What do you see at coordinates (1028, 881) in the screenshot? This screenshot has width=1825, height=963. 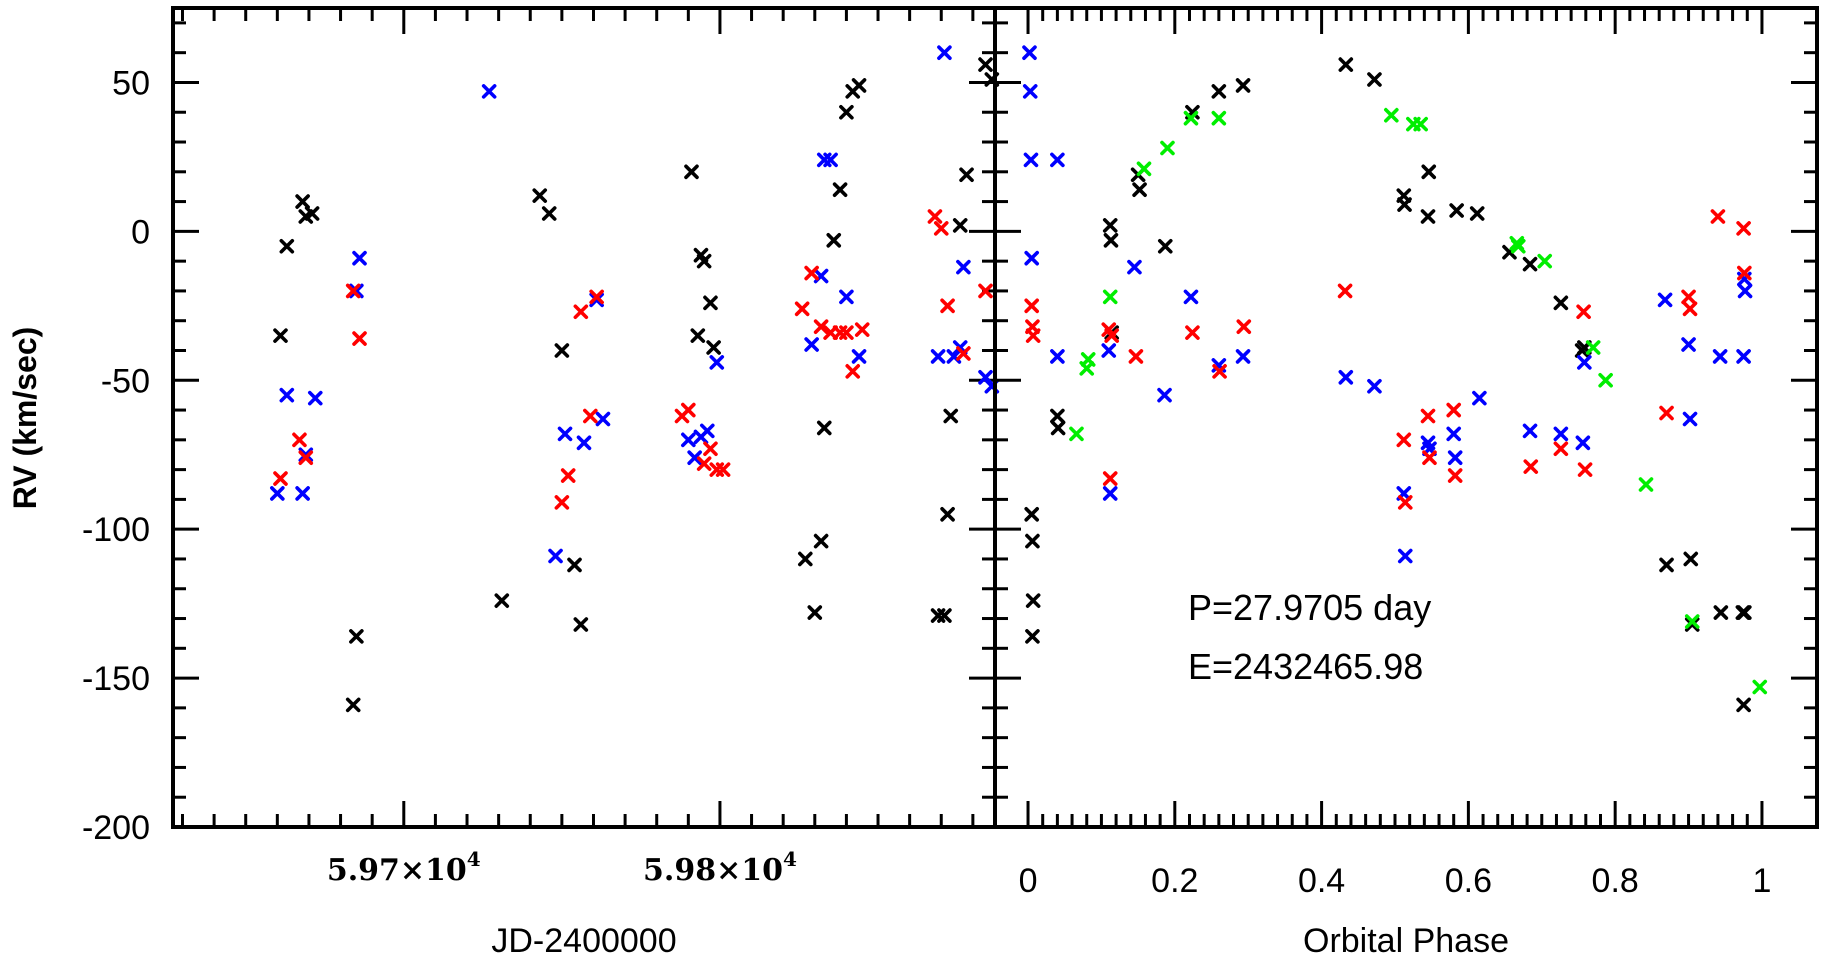 I see `x-tick-label: 0` at bounding box center [1028, 881].